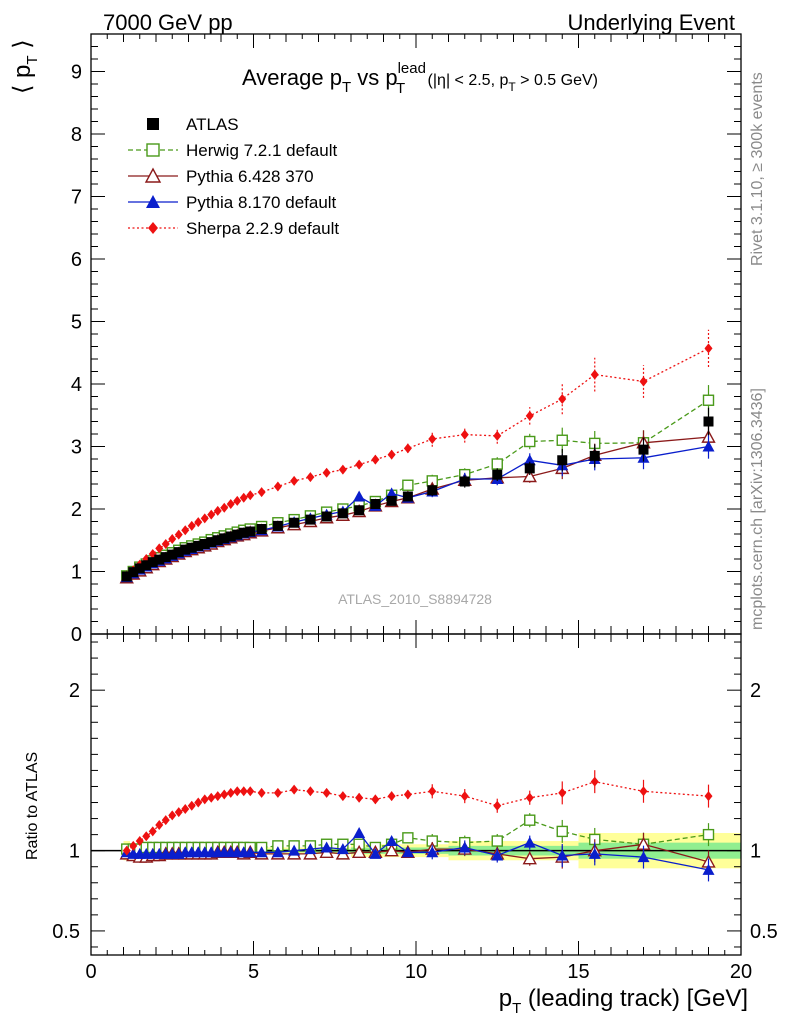 Image resolution: width=786 pixels, height=1024 pixels. Describe the element at coordinates (417, 813) in the screenshot. I see `ratio-series-sherpa-2-2-9-default` at that location.